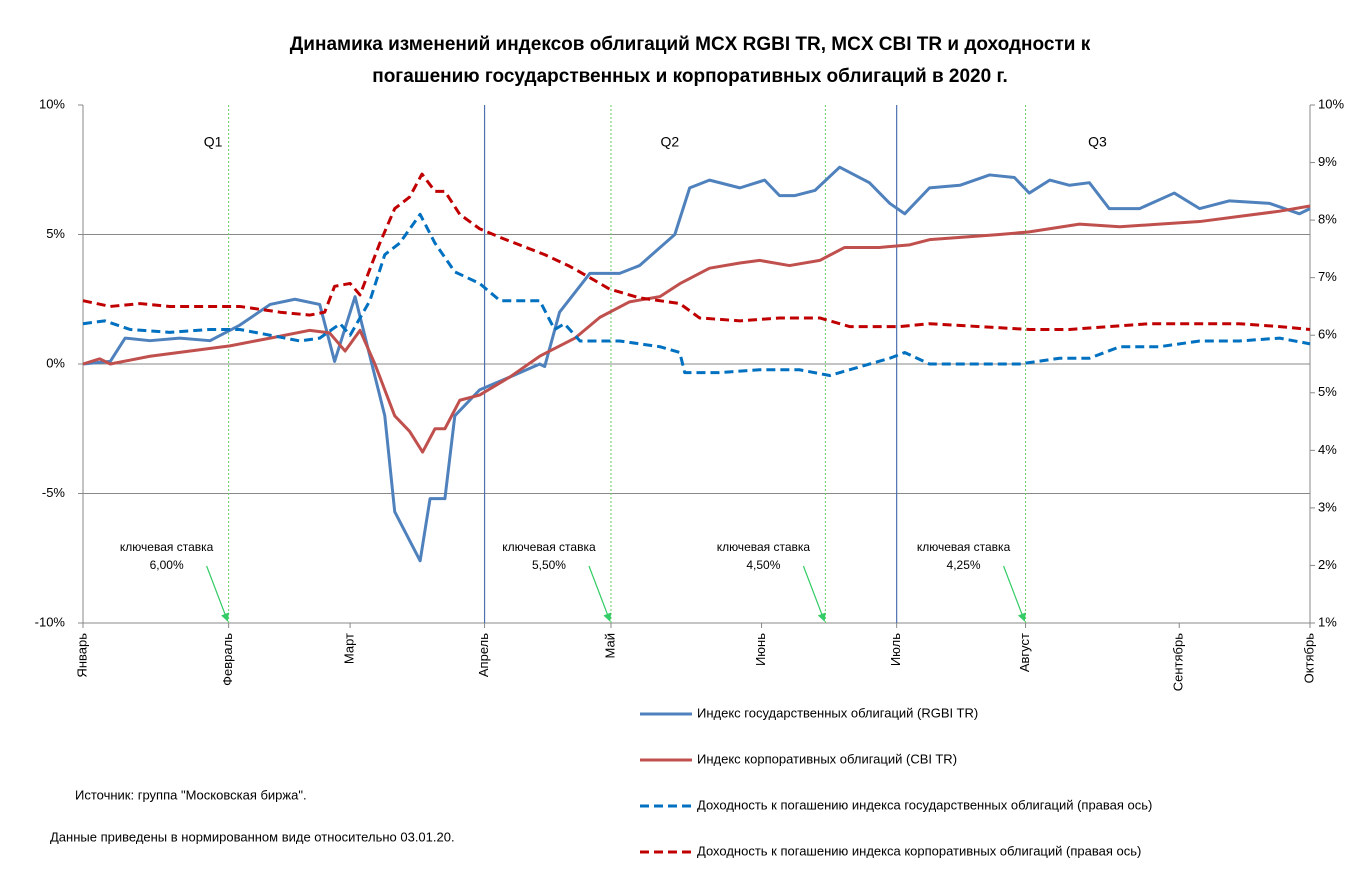 The height and width of the screenshot is (892, 1364). Describe the element at coordinates (1327, 506) in the screenshot. I see `y2-tick-label: 3%` at that location.